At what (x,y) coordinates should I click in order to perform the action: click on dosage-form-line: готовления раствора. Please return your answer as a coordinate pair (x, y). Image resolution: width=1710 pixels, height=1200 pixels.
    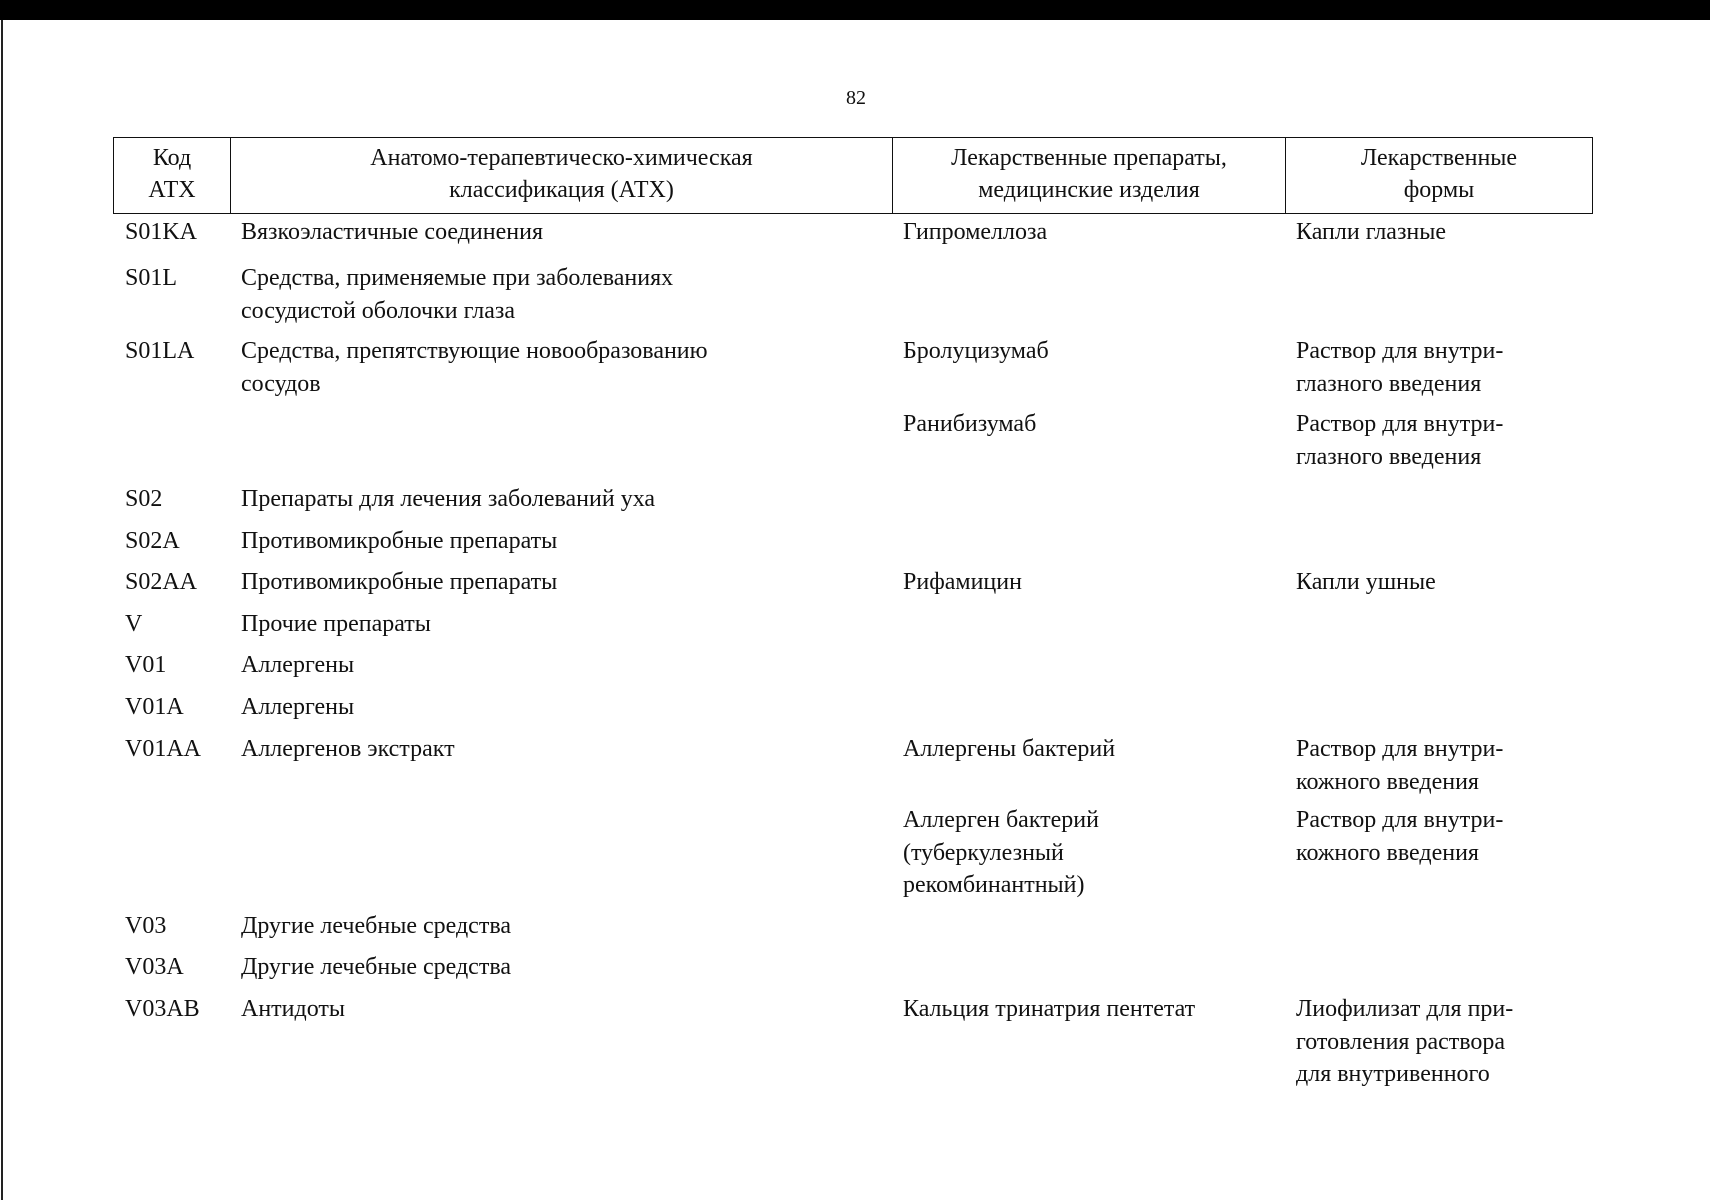
    Looking at the image, I should click on (1401, 1041).